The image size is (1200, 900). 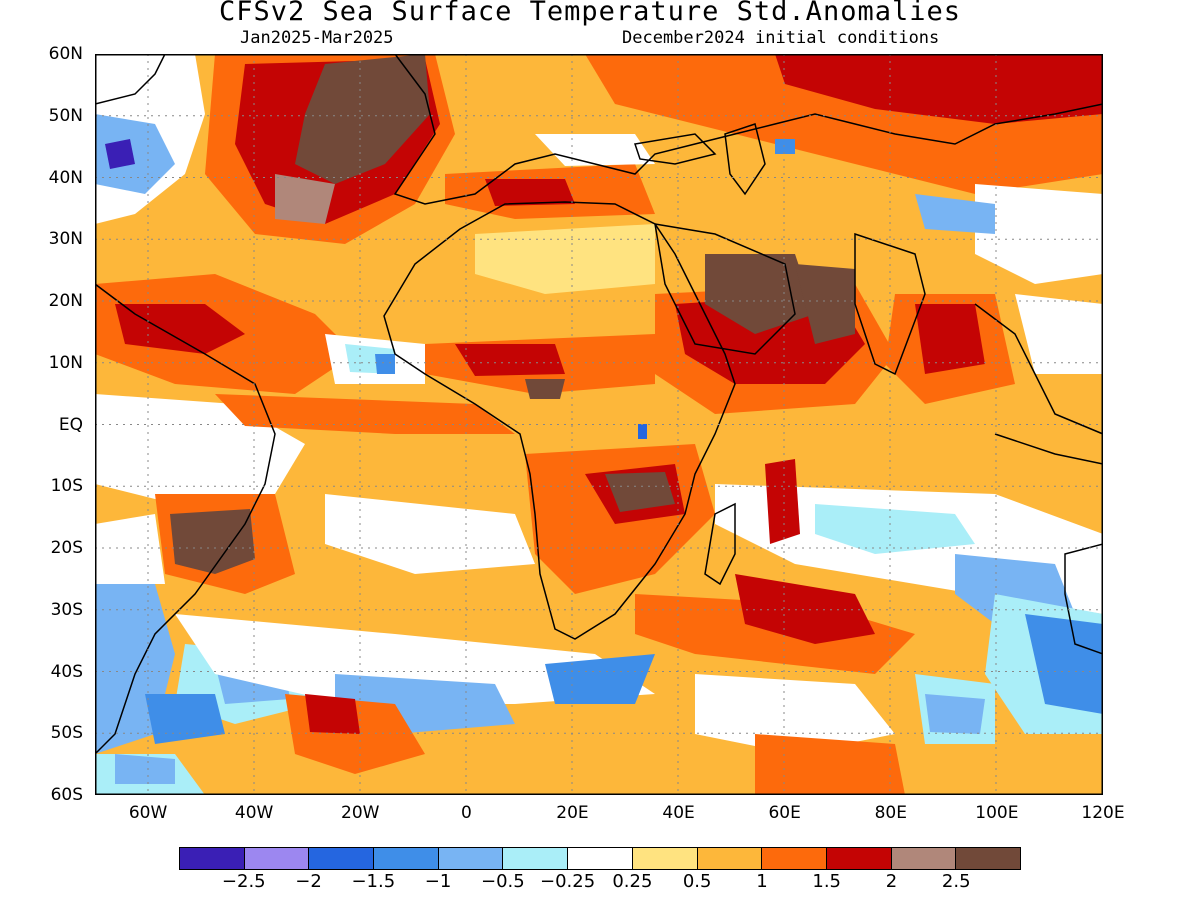 What do you see at coordinates (317, 38) in the screenshot?
I see `period-subtitle: Jan2025-Mar2025` at bounding box center [317, 38].